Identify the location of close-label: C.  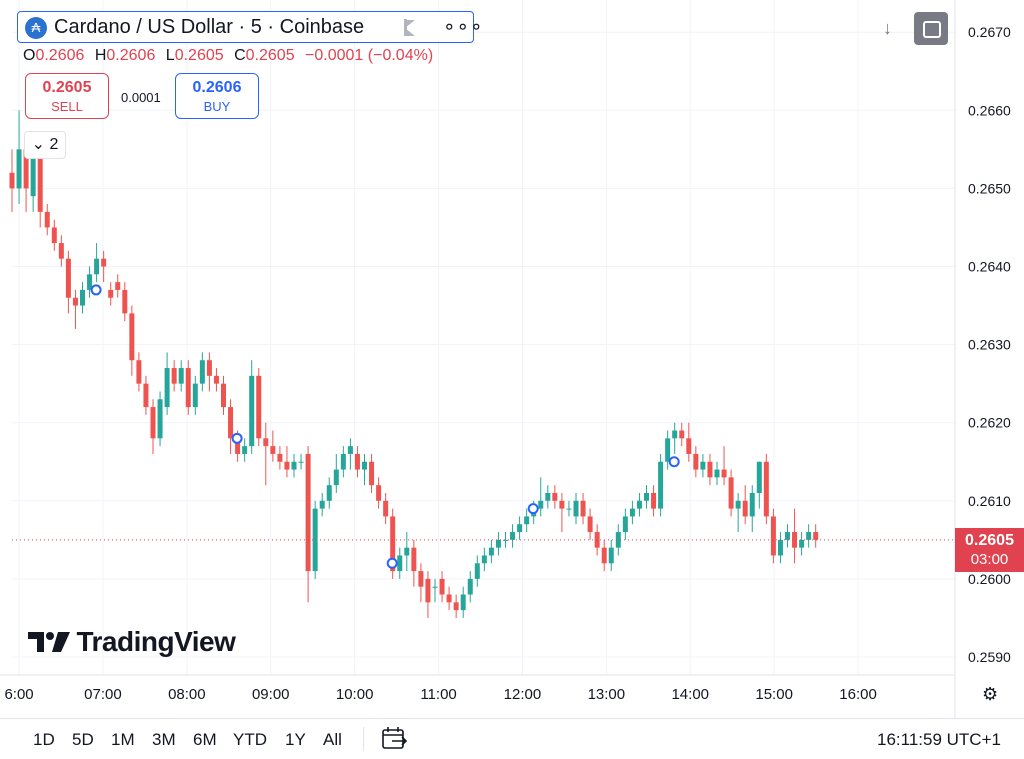
(240, 55).